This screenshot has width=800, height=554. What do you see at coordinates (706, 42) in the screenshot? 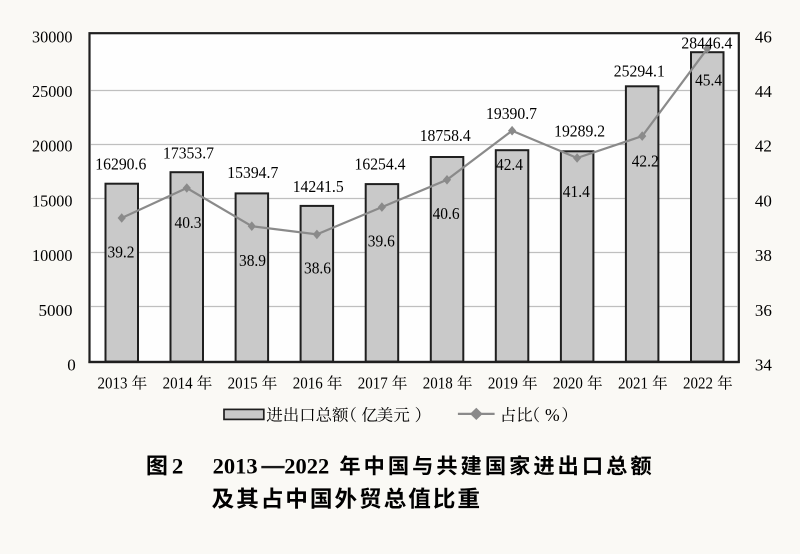
I see `svg-text: 28446.4` at bounding box center [706, 42].